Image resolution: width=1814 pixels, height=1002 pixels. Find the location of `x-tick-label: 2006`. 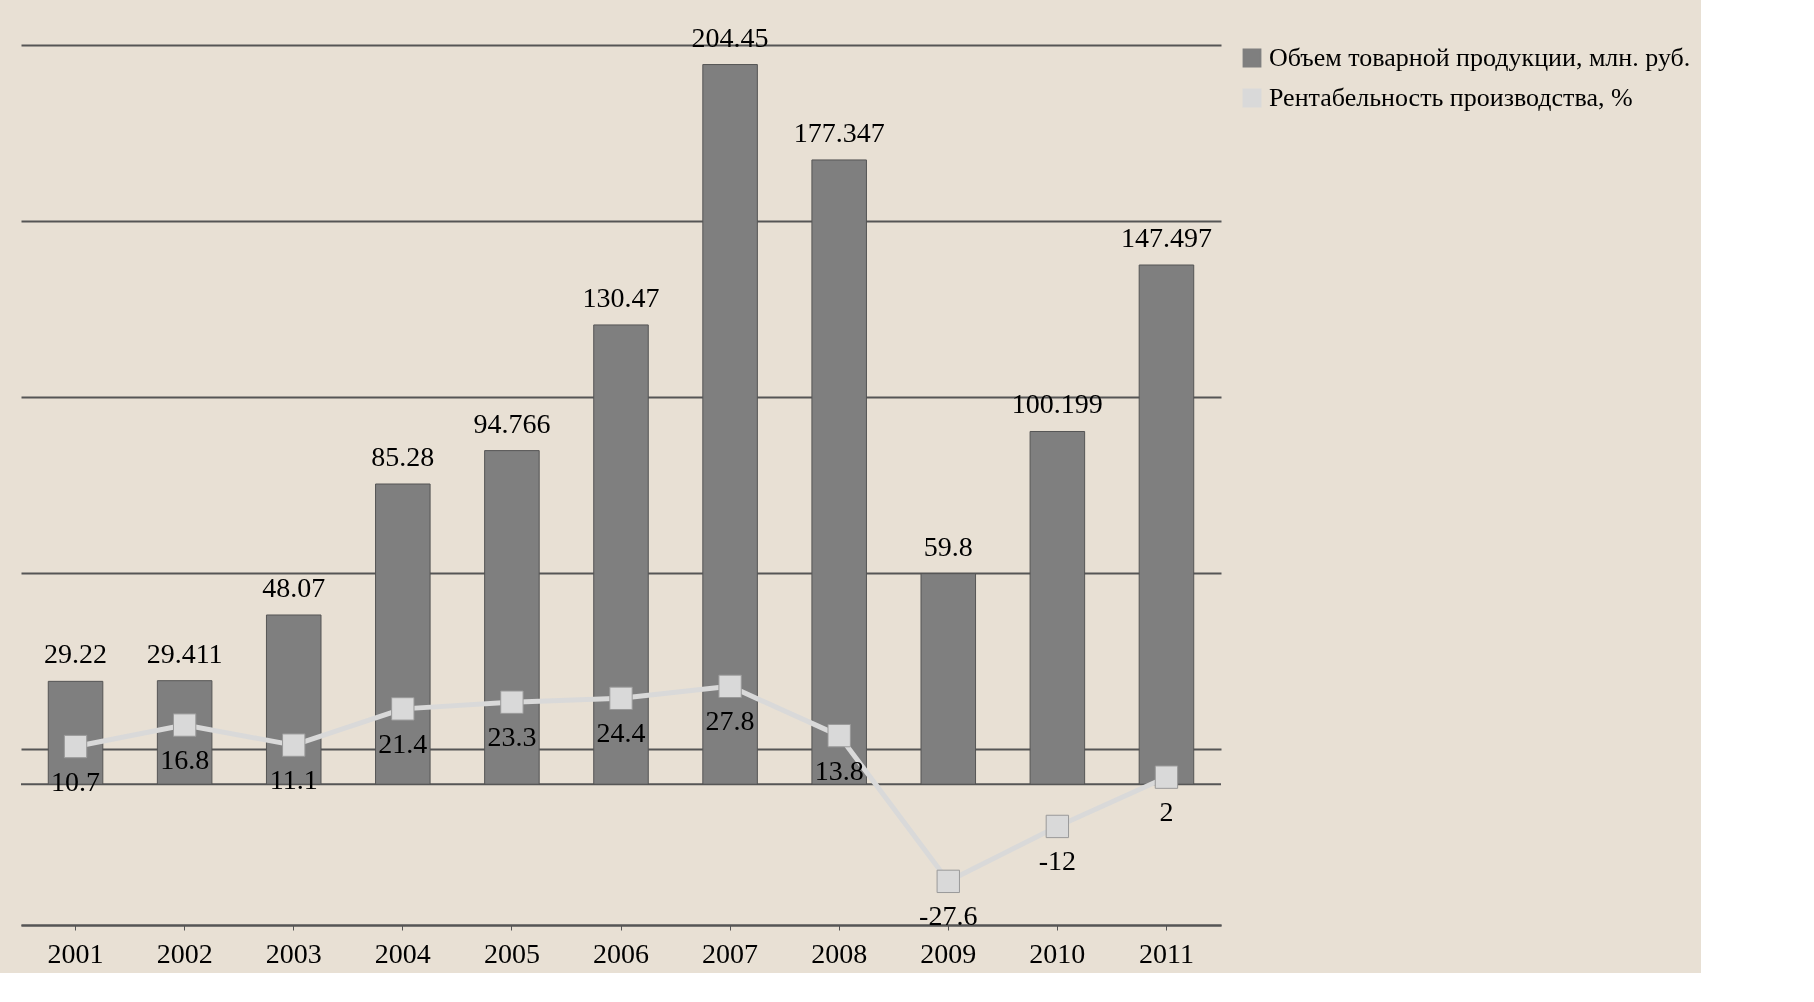

x-tick-label: 2006 is located at coordinates (621, 953).